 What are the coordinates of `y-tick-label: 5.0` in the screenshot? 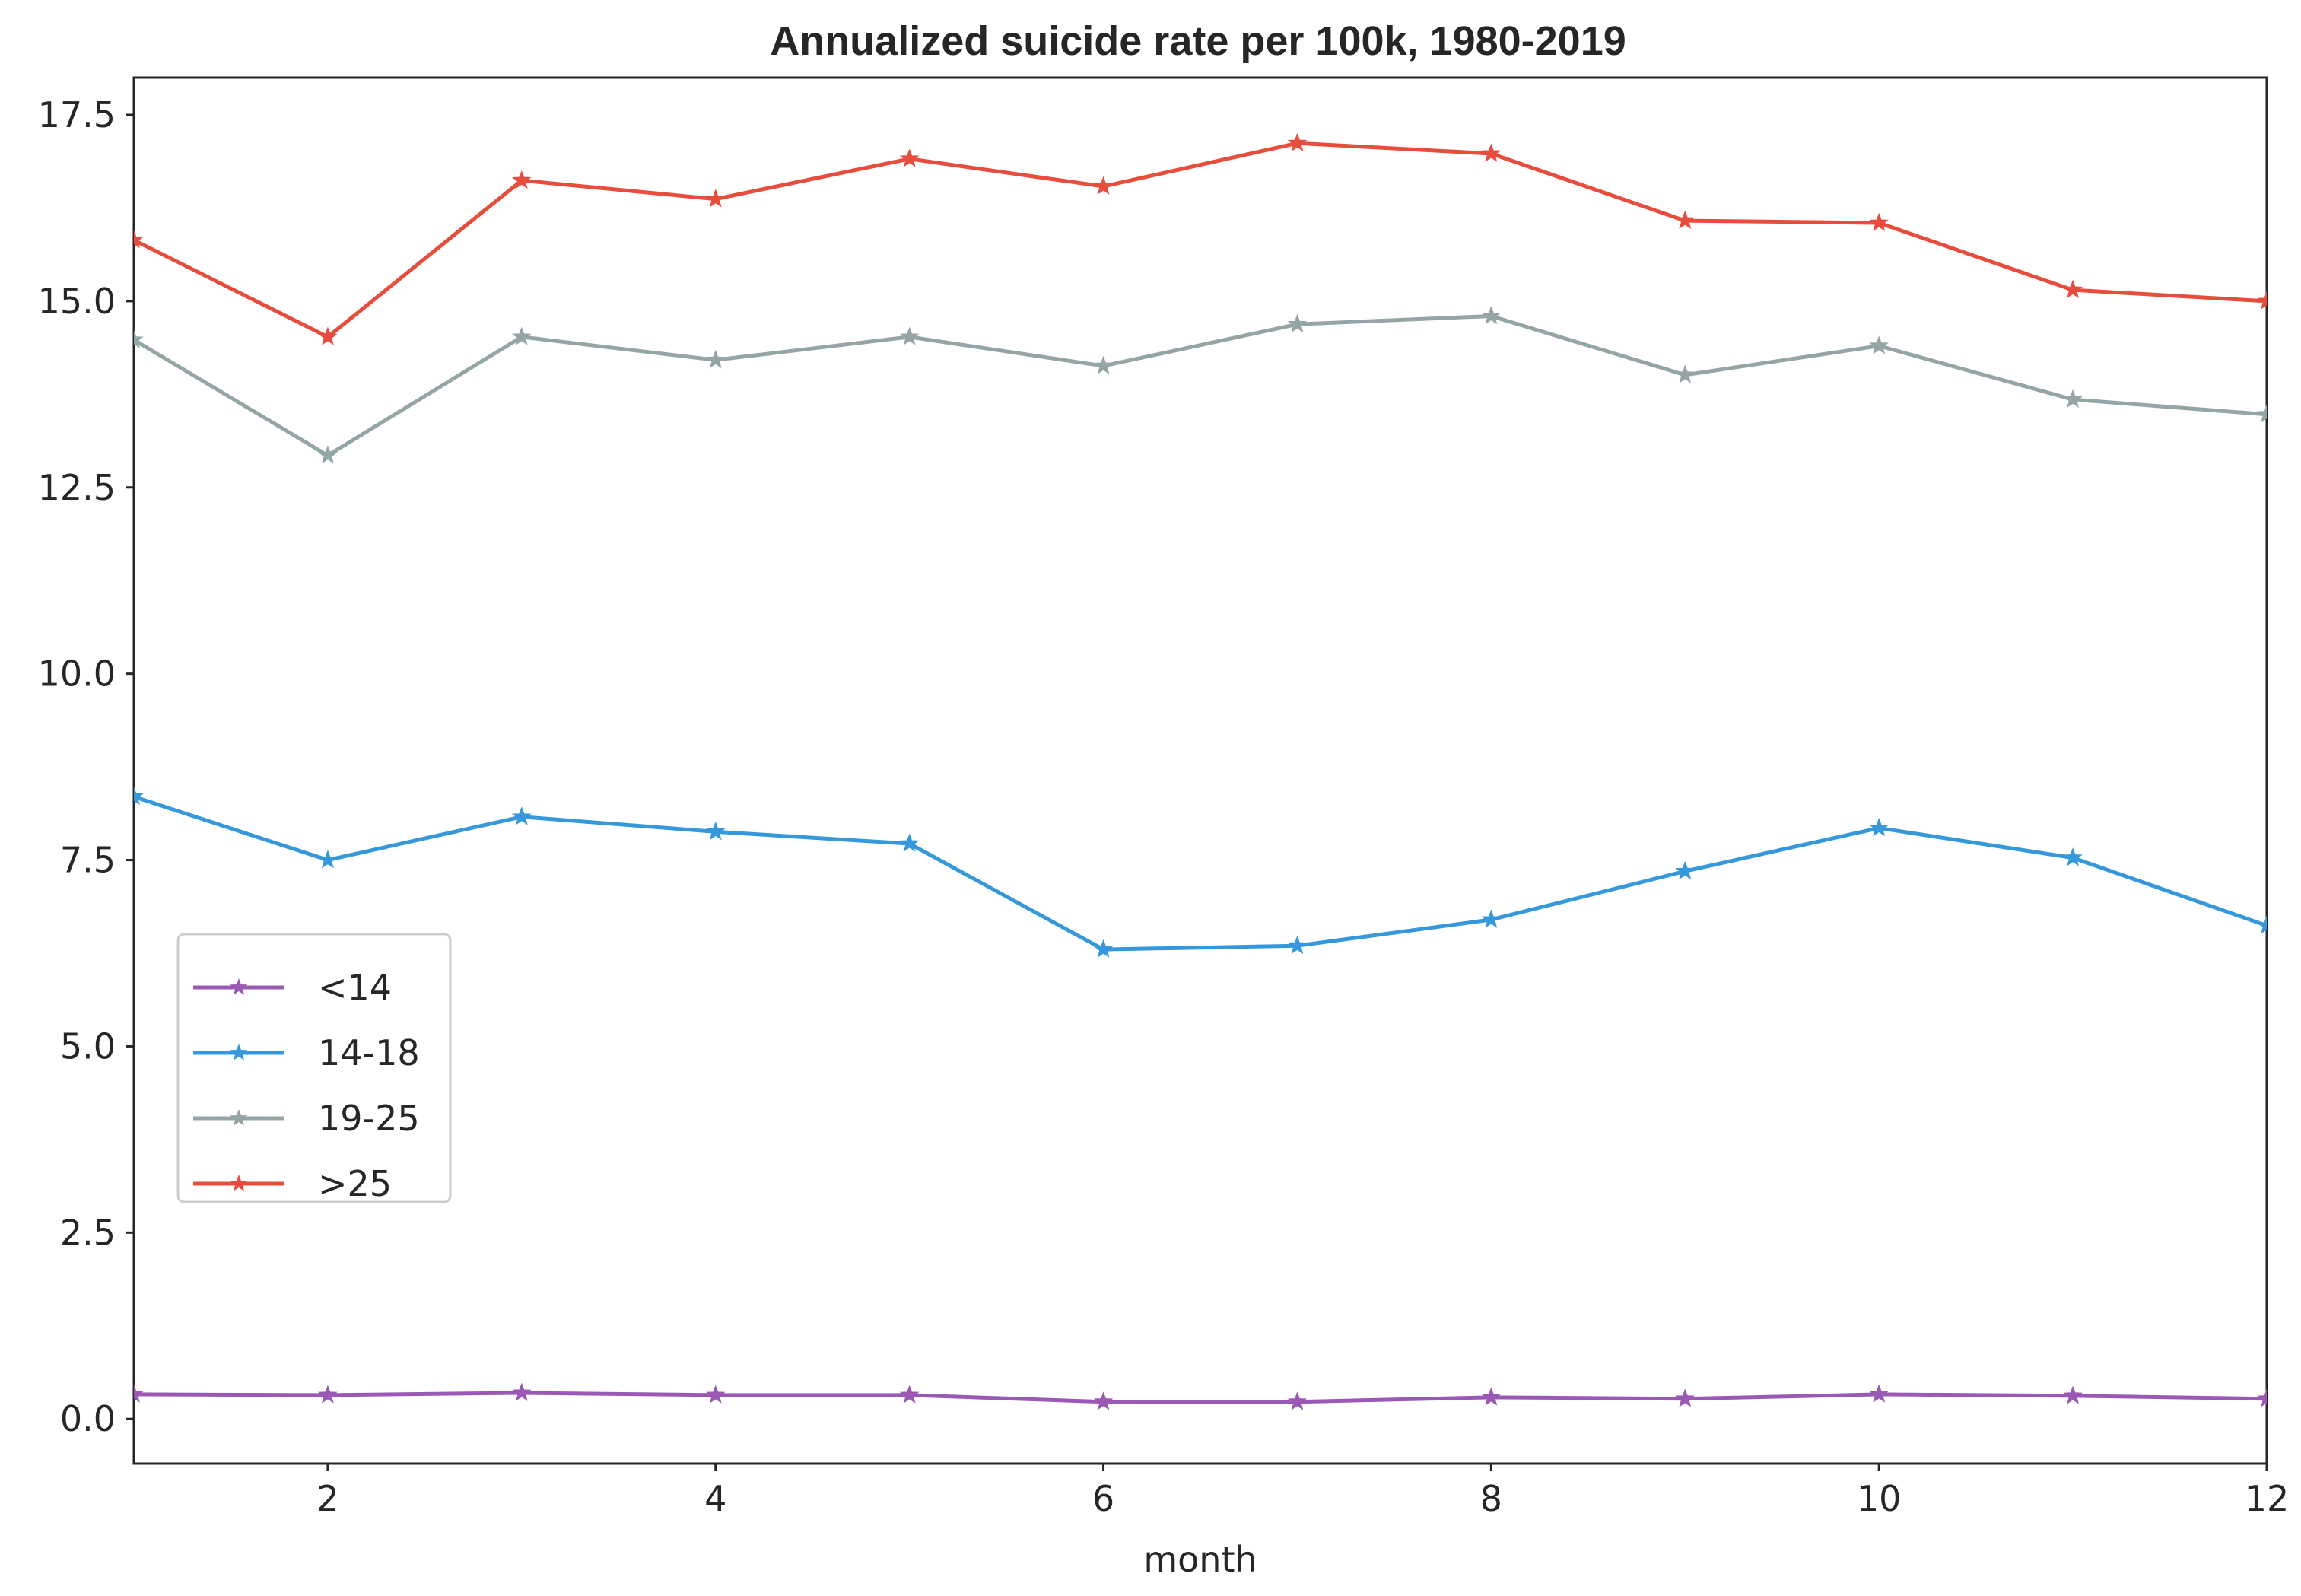 It's located at (88, 1046).